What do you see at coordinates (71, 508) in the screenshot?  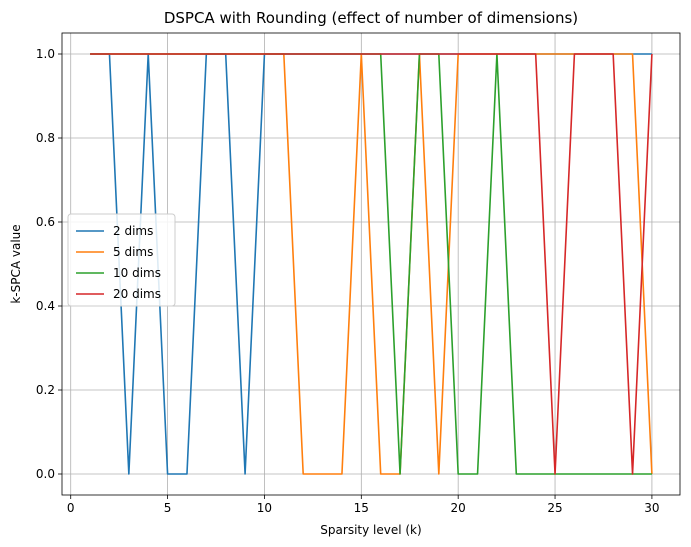 I see `x-tick-label: 0` at bounding box center [71, 508].